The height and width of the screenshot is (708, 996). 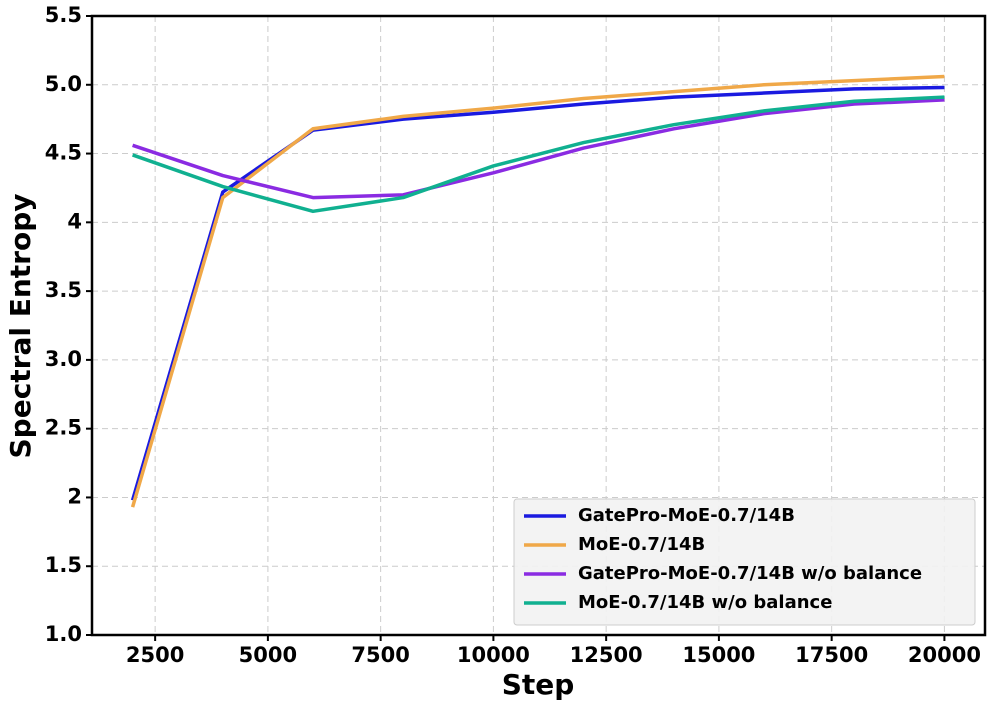 I want to click on x-tick-label: 2500, so click(x=155, y=655).